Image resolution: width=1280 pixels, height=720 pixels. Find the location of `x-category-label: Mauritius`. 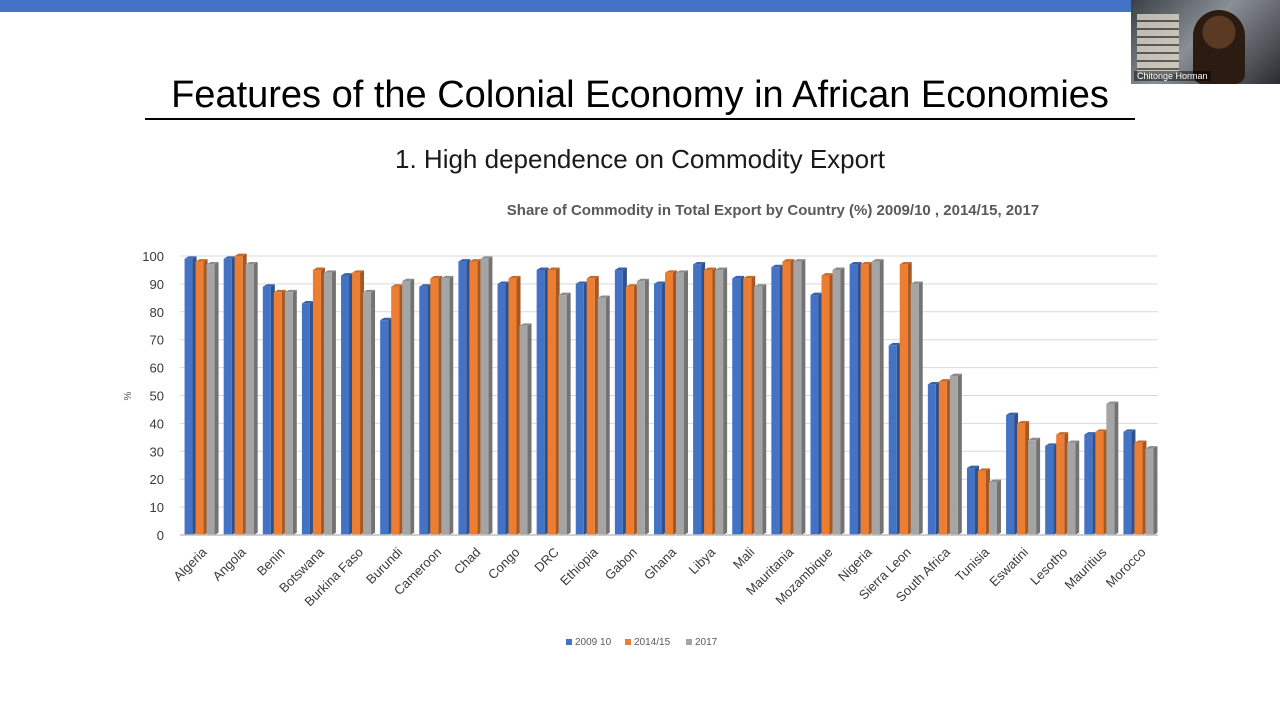

x-category-label: Mauritius is located at coordinates (1086, 568).